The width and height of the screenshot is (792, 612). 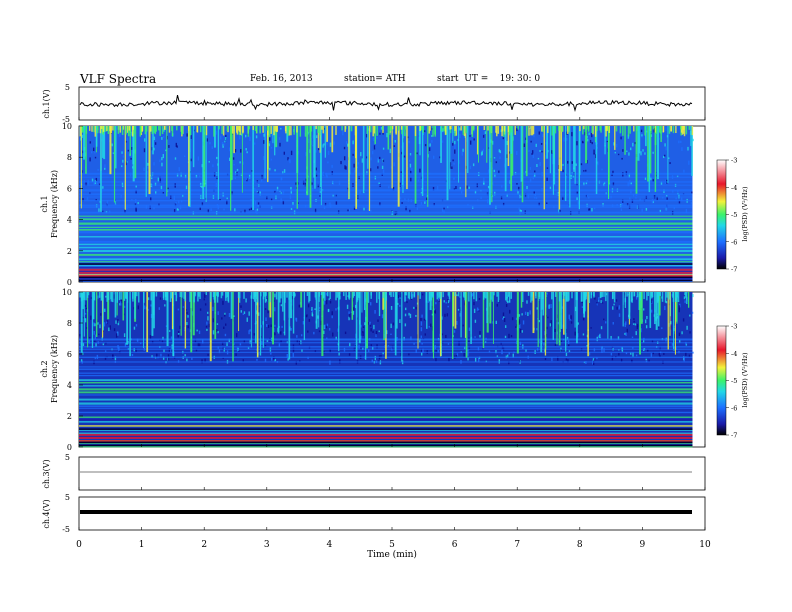 What do you see at coordinates (67, 292) in the screenshot?
I see `spec-ytick-label: 10` at bounding box center [67, 292].